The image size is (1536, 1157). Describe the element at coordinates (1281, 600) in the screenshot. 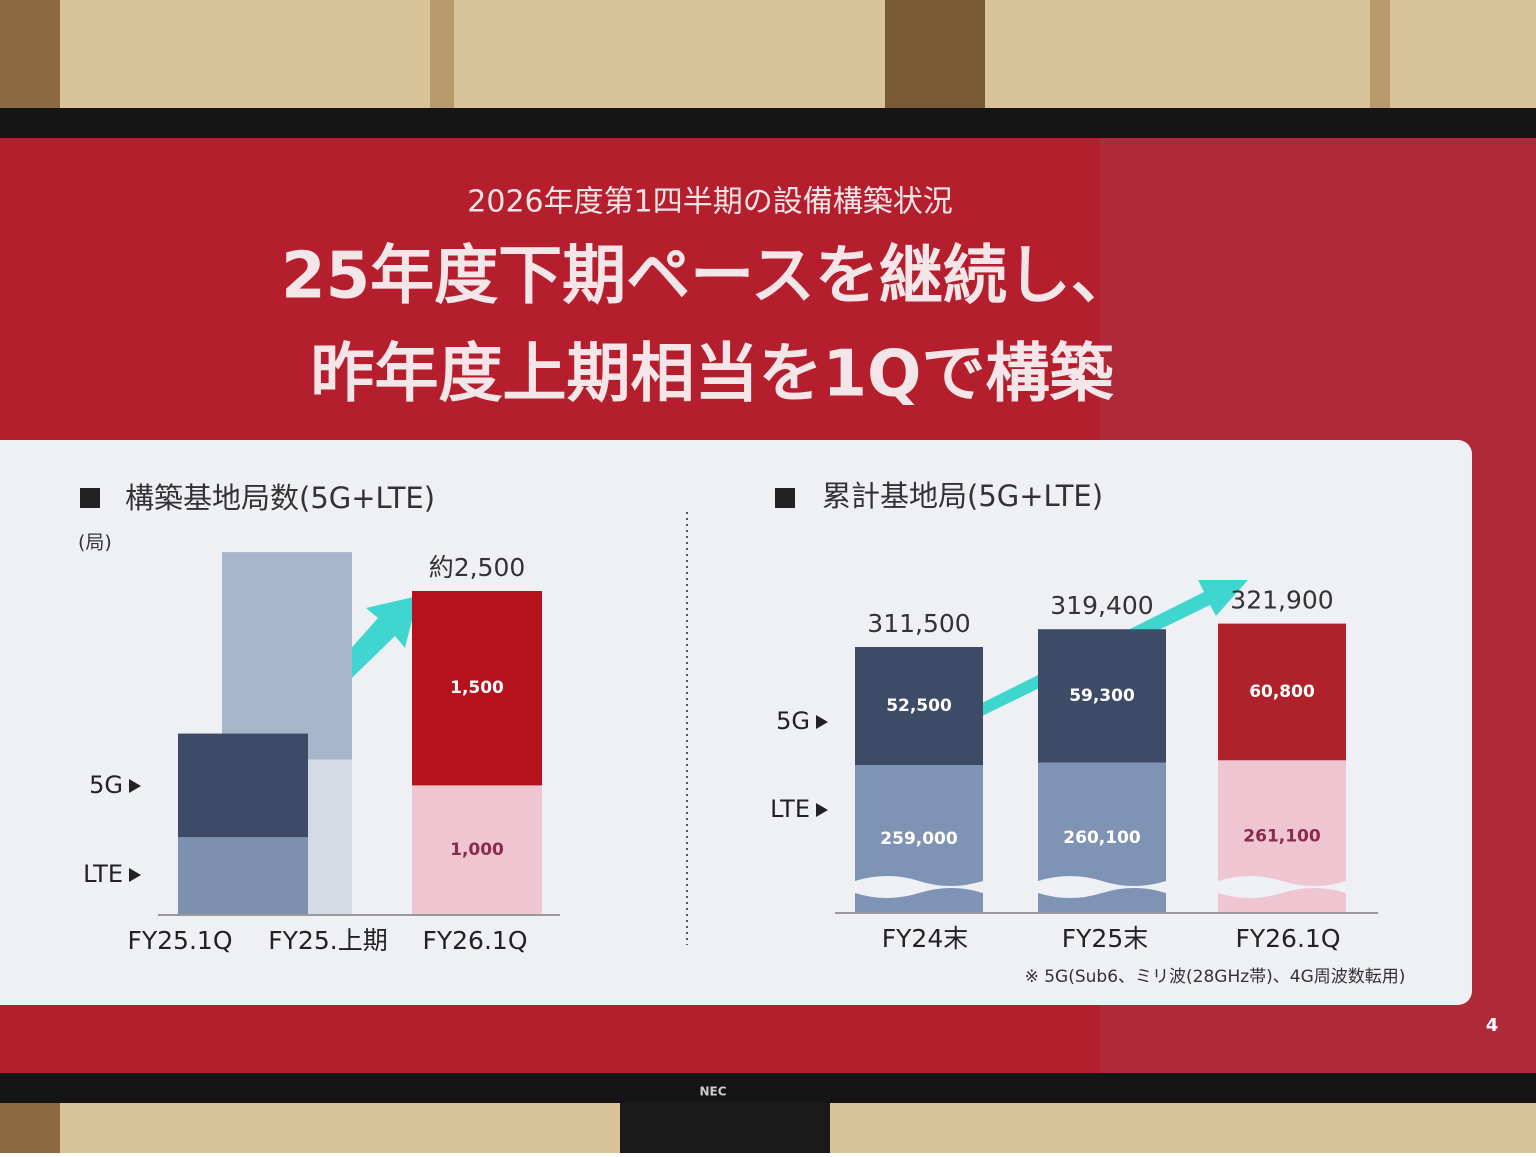

I see `total-label: 321,900` at that location.